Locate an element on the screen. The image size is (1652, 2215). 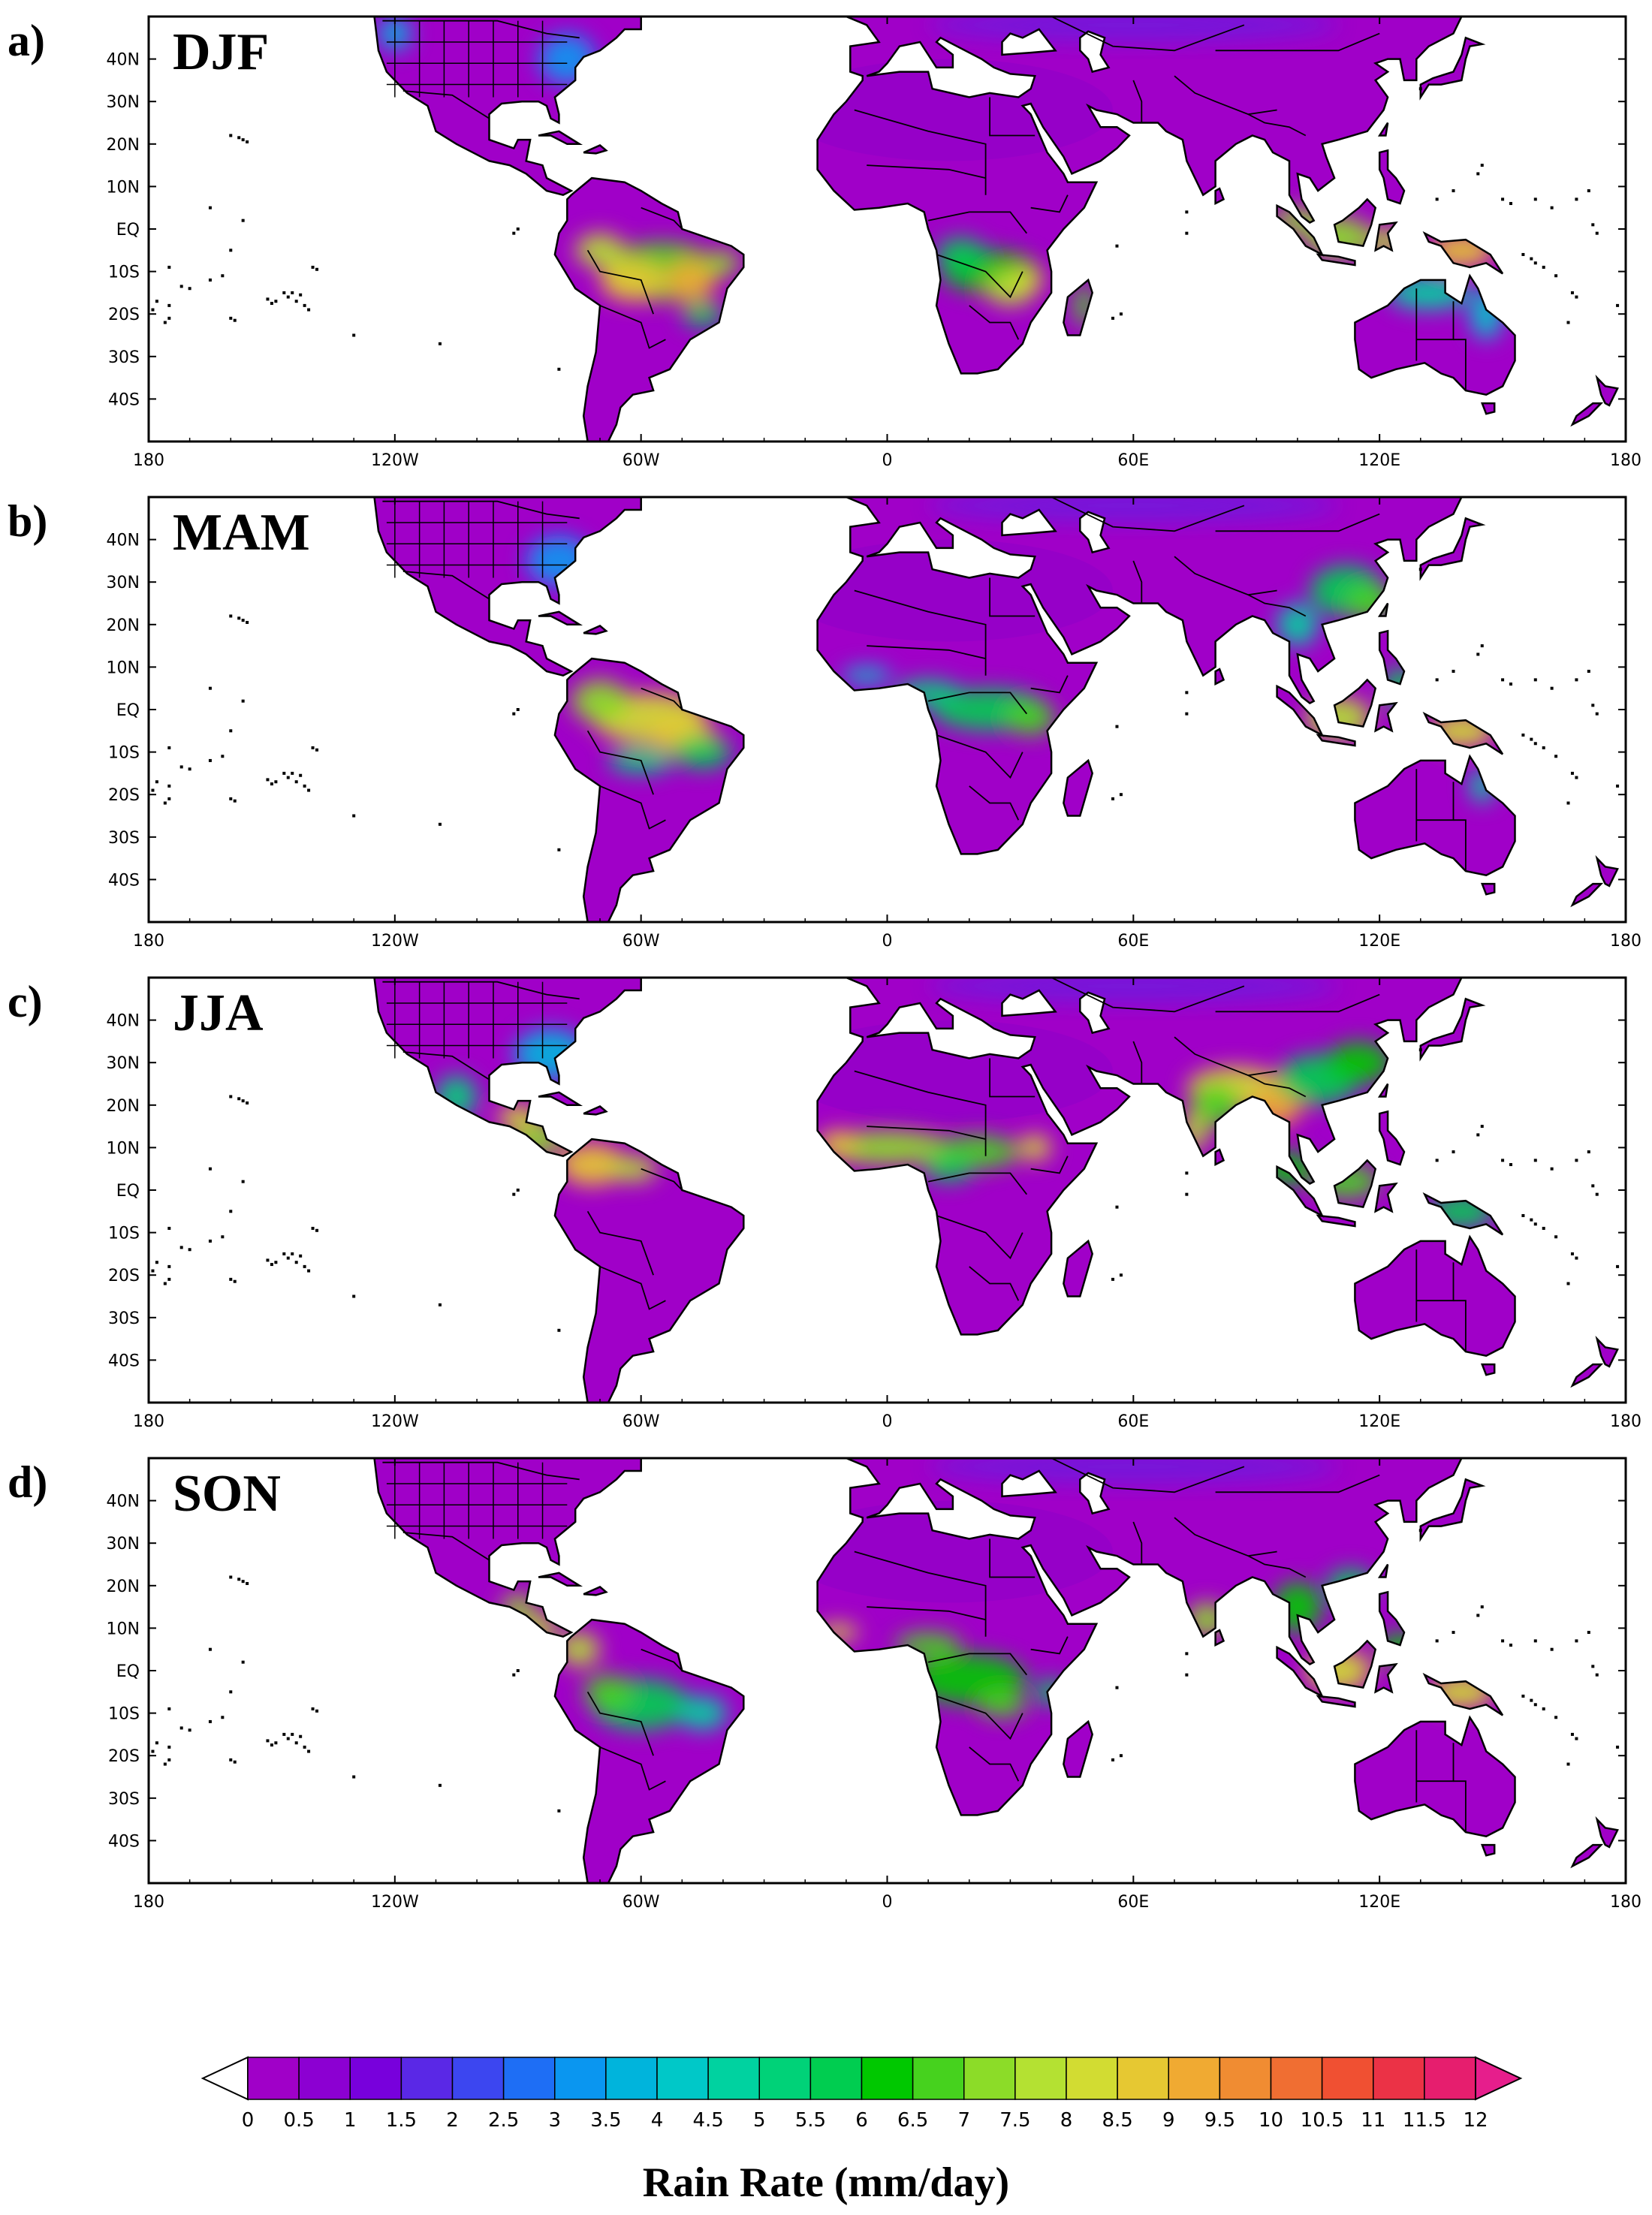
islands is located at coordinates (885, 1190).